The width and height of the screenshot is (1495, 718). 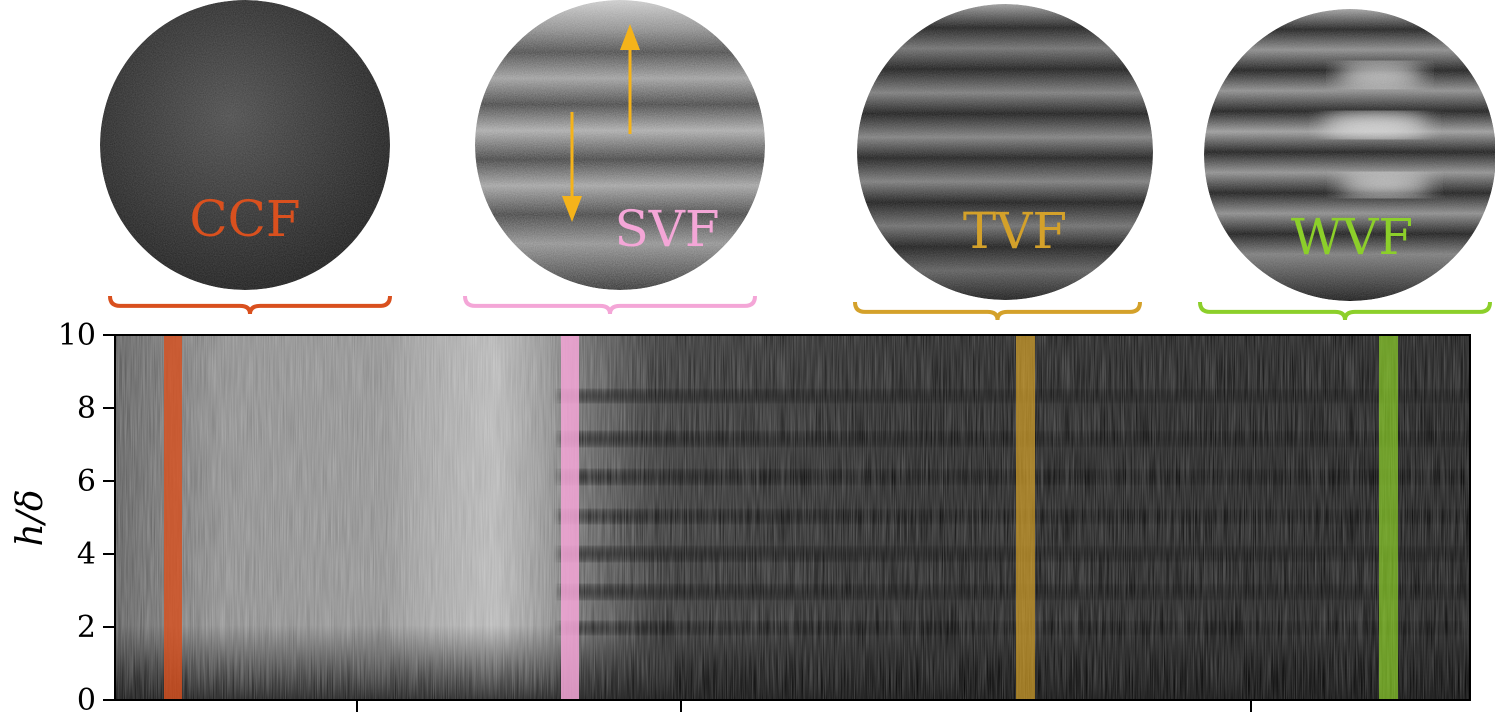 I want to click on panel-ccf: CCF, so click(x=246, y=157).